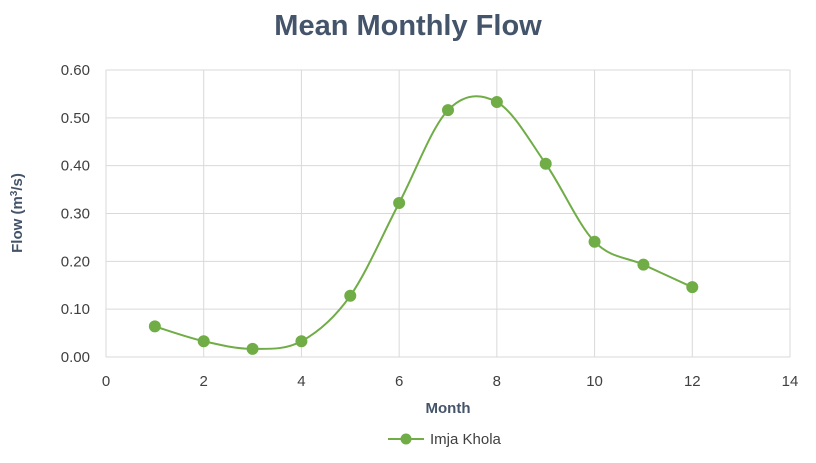 This screenshot has height=463, width=816. Describe the element at coordinates (14, 193) in the screenshot. I see `y-axis-title-superscript: 3` at that location.